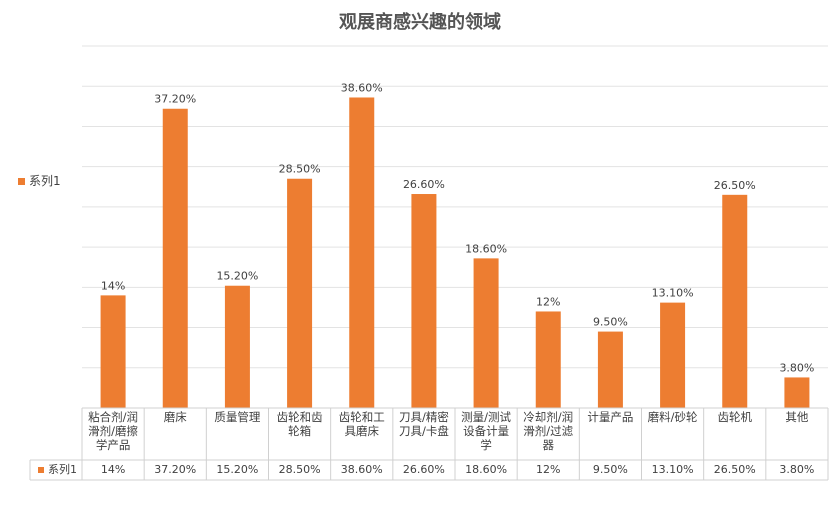  Describe the element at coordinates (361, 424) in the screenshot. I see `category-label: 齿轮和工具磨床` at that location.